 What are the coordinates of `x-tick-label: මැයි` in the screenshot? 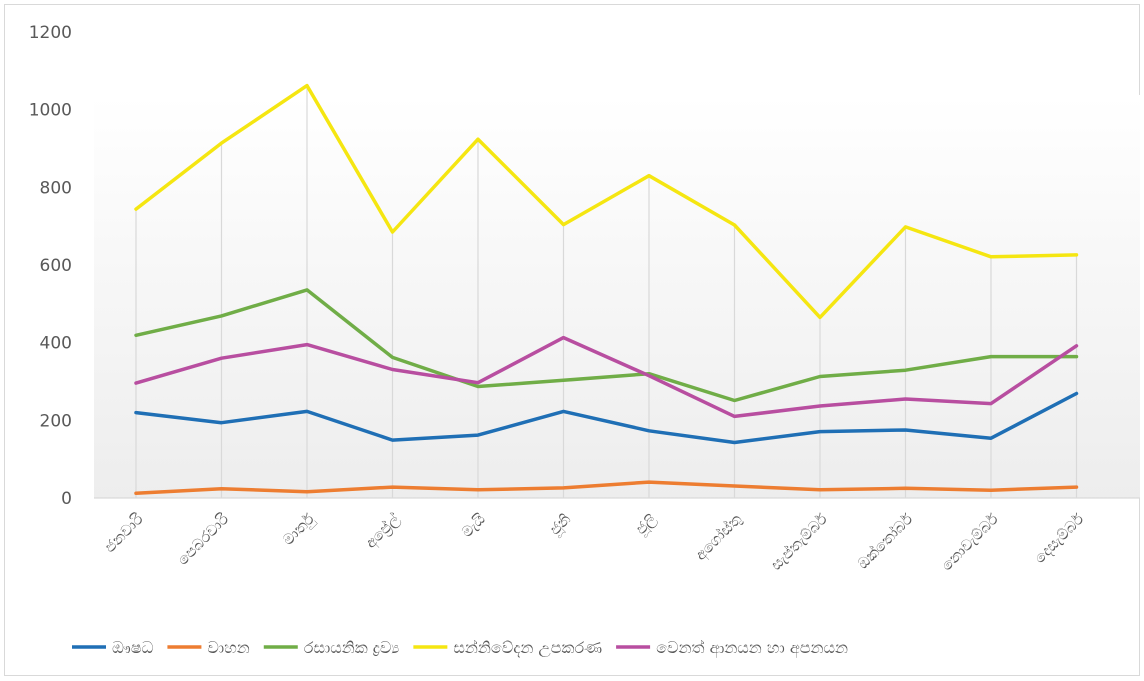 It's located at (473, 525).